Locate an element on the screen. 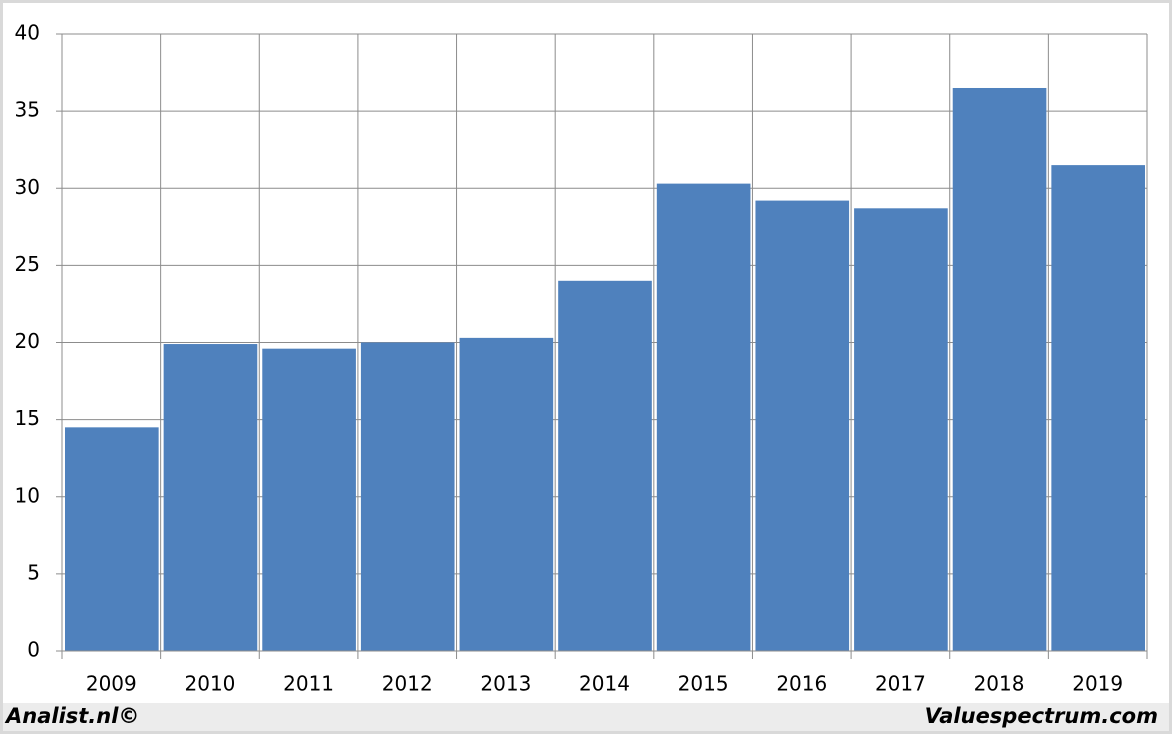 This screenshot has width=1172, height=734. x-tick-label: 2018 is located at coordinates (999, 684).